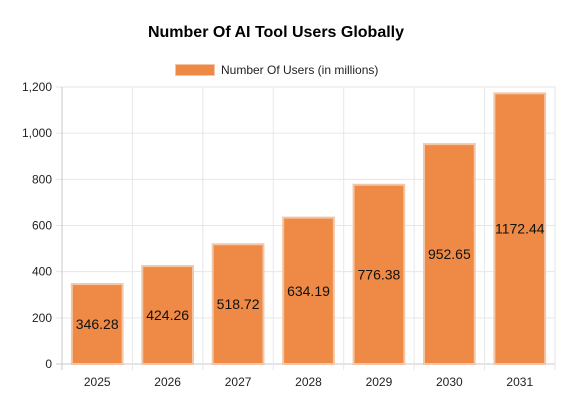 Image resolution: width=577 pixels, height=414 pixels. Describe the element at coordinates (195, 70) in the screenshot. I see `legend-swatch` at that location.